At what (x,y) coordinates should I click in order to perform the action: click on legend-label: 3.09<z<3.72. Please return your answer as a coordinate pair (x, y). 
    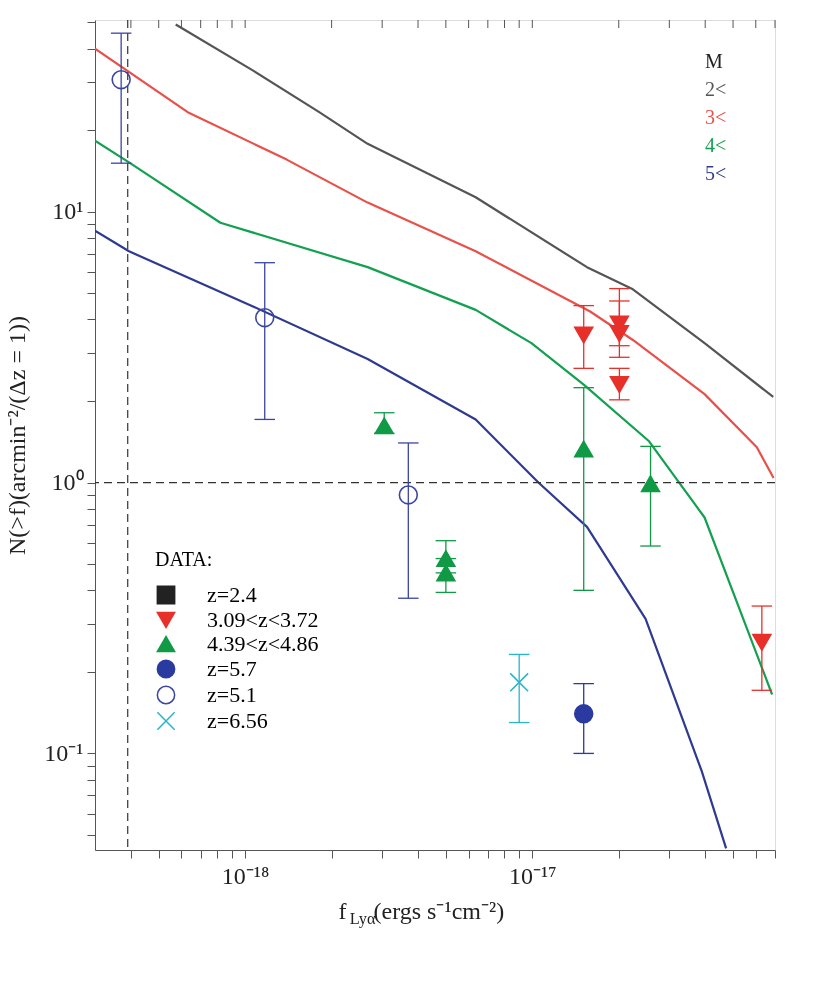
    Looking at the image, I should click on (263, 619).